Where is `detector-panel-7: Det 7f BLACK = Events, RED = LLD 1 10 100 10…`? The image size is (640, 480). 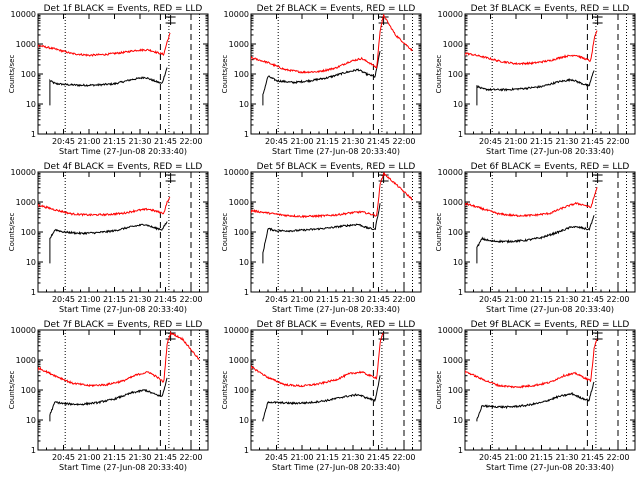
detector-panel-7: Det 7f BLACK = Events, RED = LLD 1 10 100 10… is located at coordinates (108, 396).